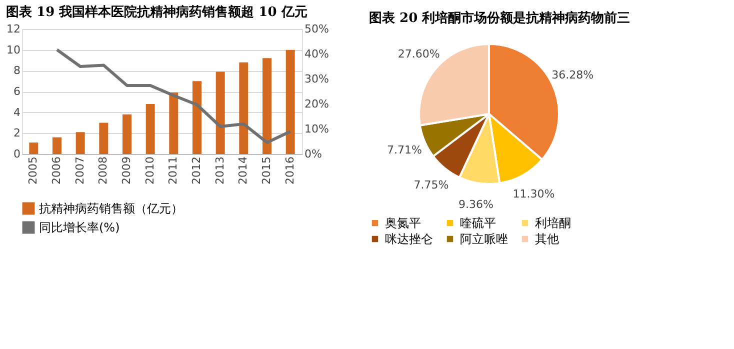 This screenshot has height=349, width=734. I want to click on legend-label: 阿立哌唑, so click(484, 239).